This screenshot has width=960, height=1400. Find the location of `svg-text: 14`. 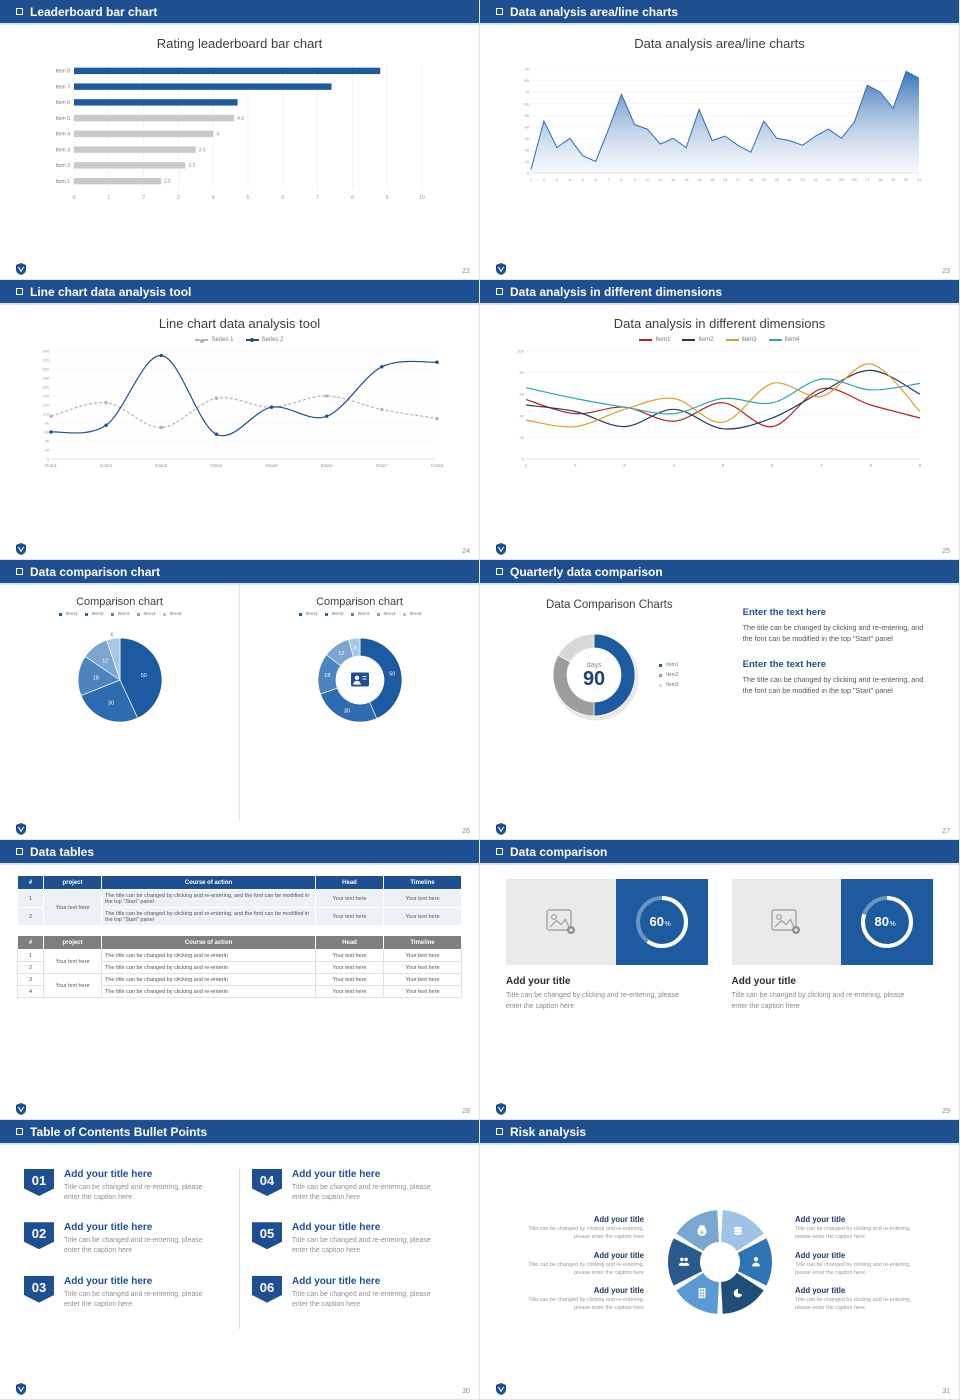

svg-text: 14 is located at coordinates (698, 179).